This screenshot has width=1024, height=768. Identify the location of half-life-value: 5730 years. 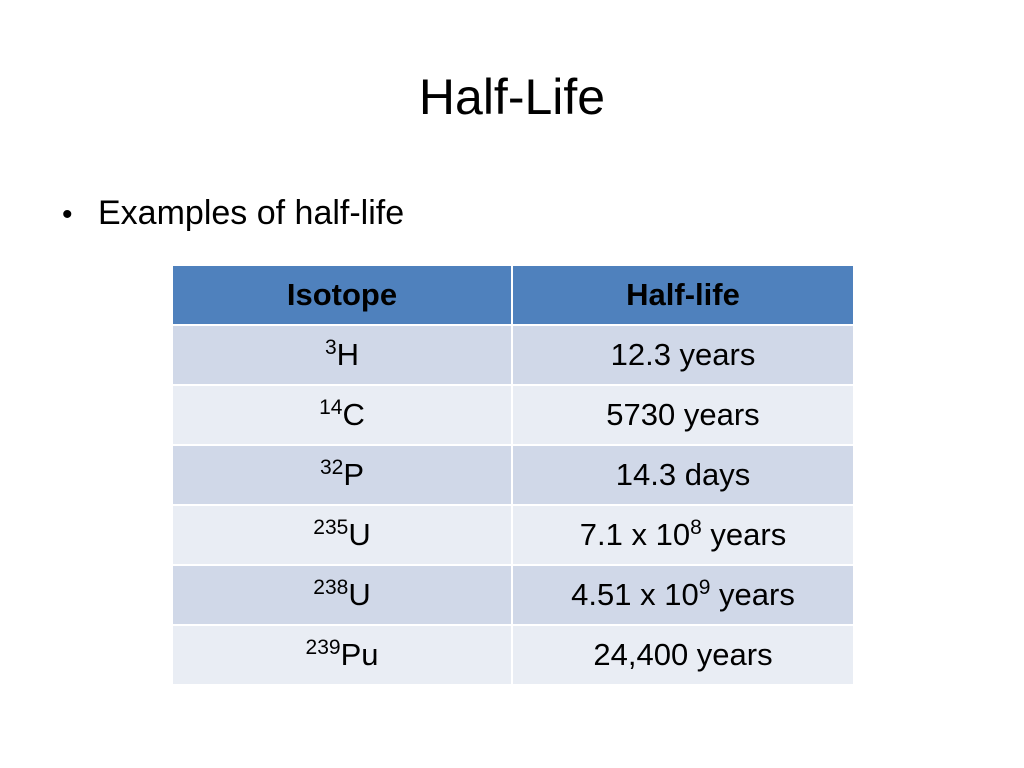
(683, 414).